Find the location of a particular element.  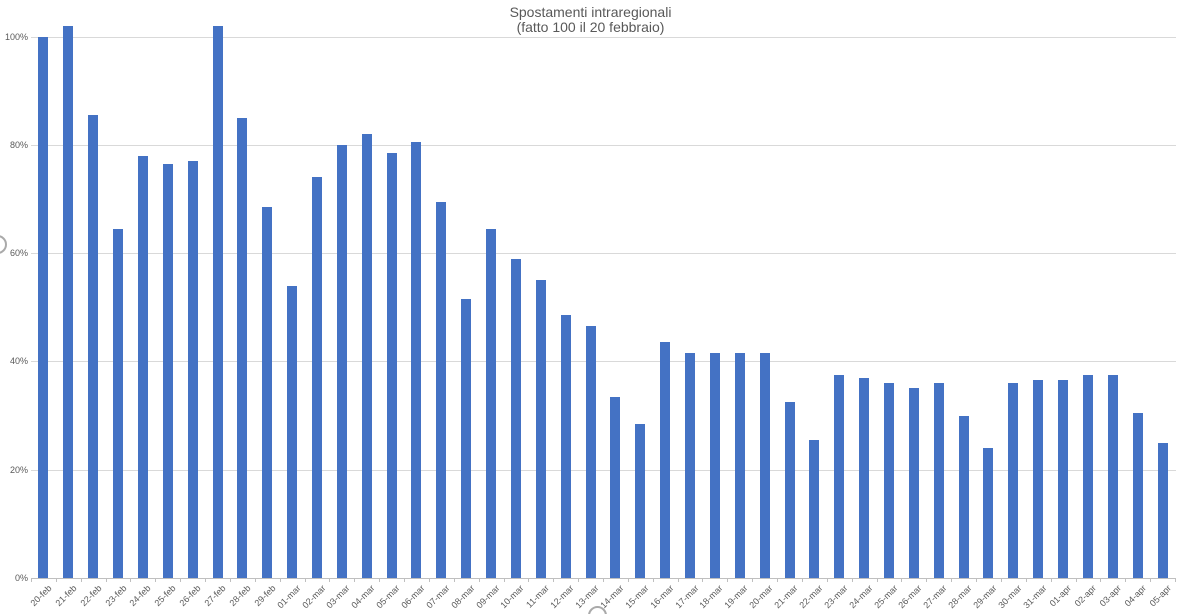

bar-02-apr is located at coordinates (1087, 476).